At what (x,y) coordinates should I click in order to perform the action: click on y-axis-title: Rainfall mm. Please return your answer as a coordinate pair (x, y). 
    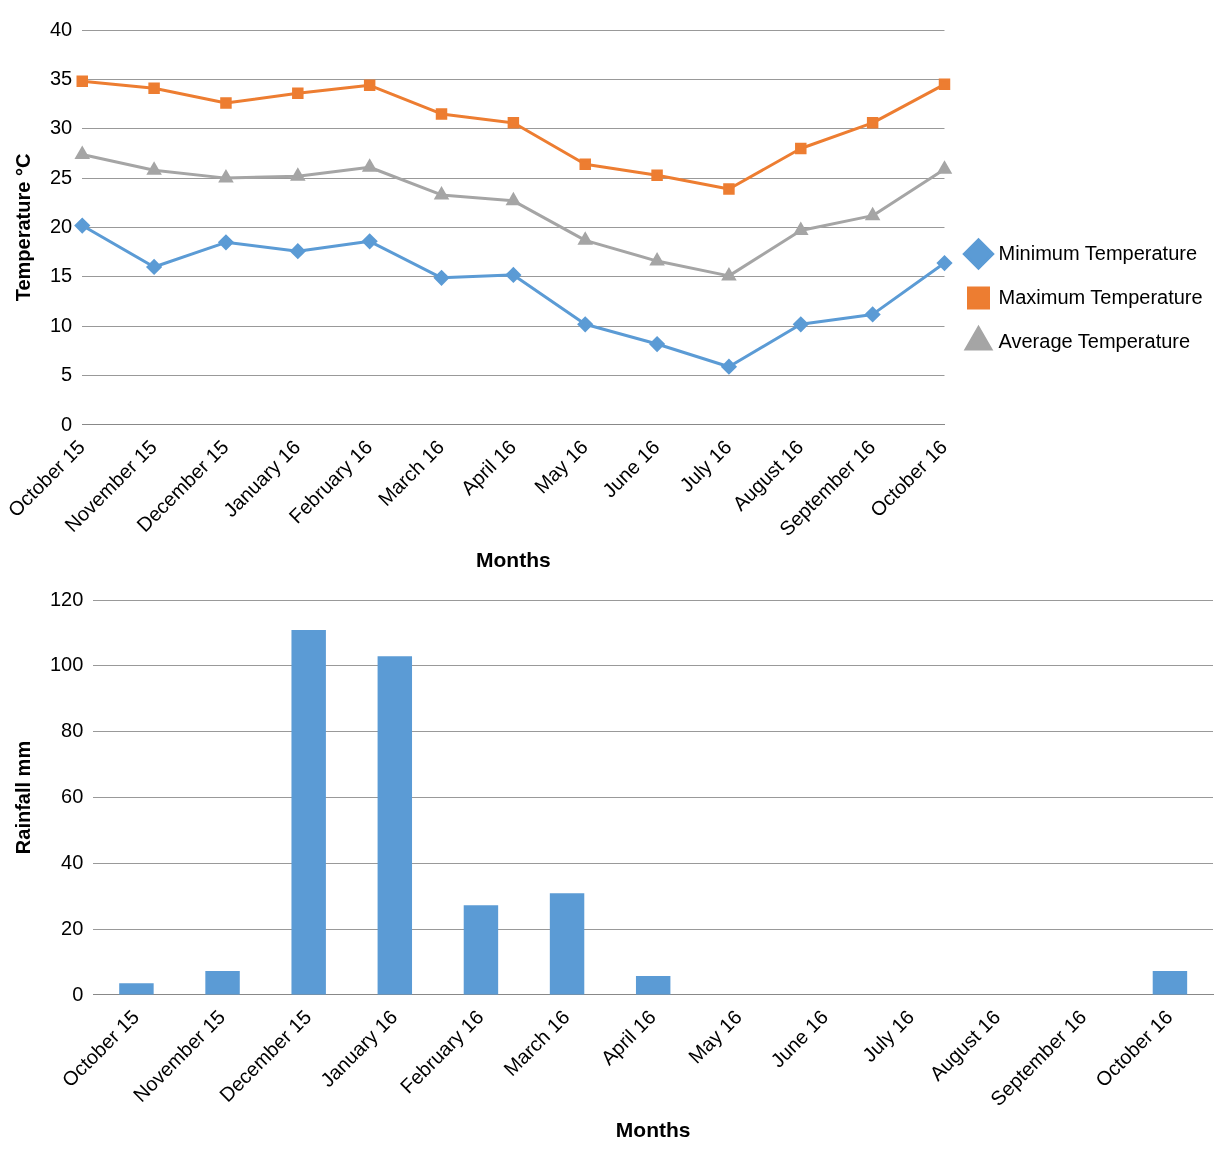
    Looking at the image, I should click on (22, 797).